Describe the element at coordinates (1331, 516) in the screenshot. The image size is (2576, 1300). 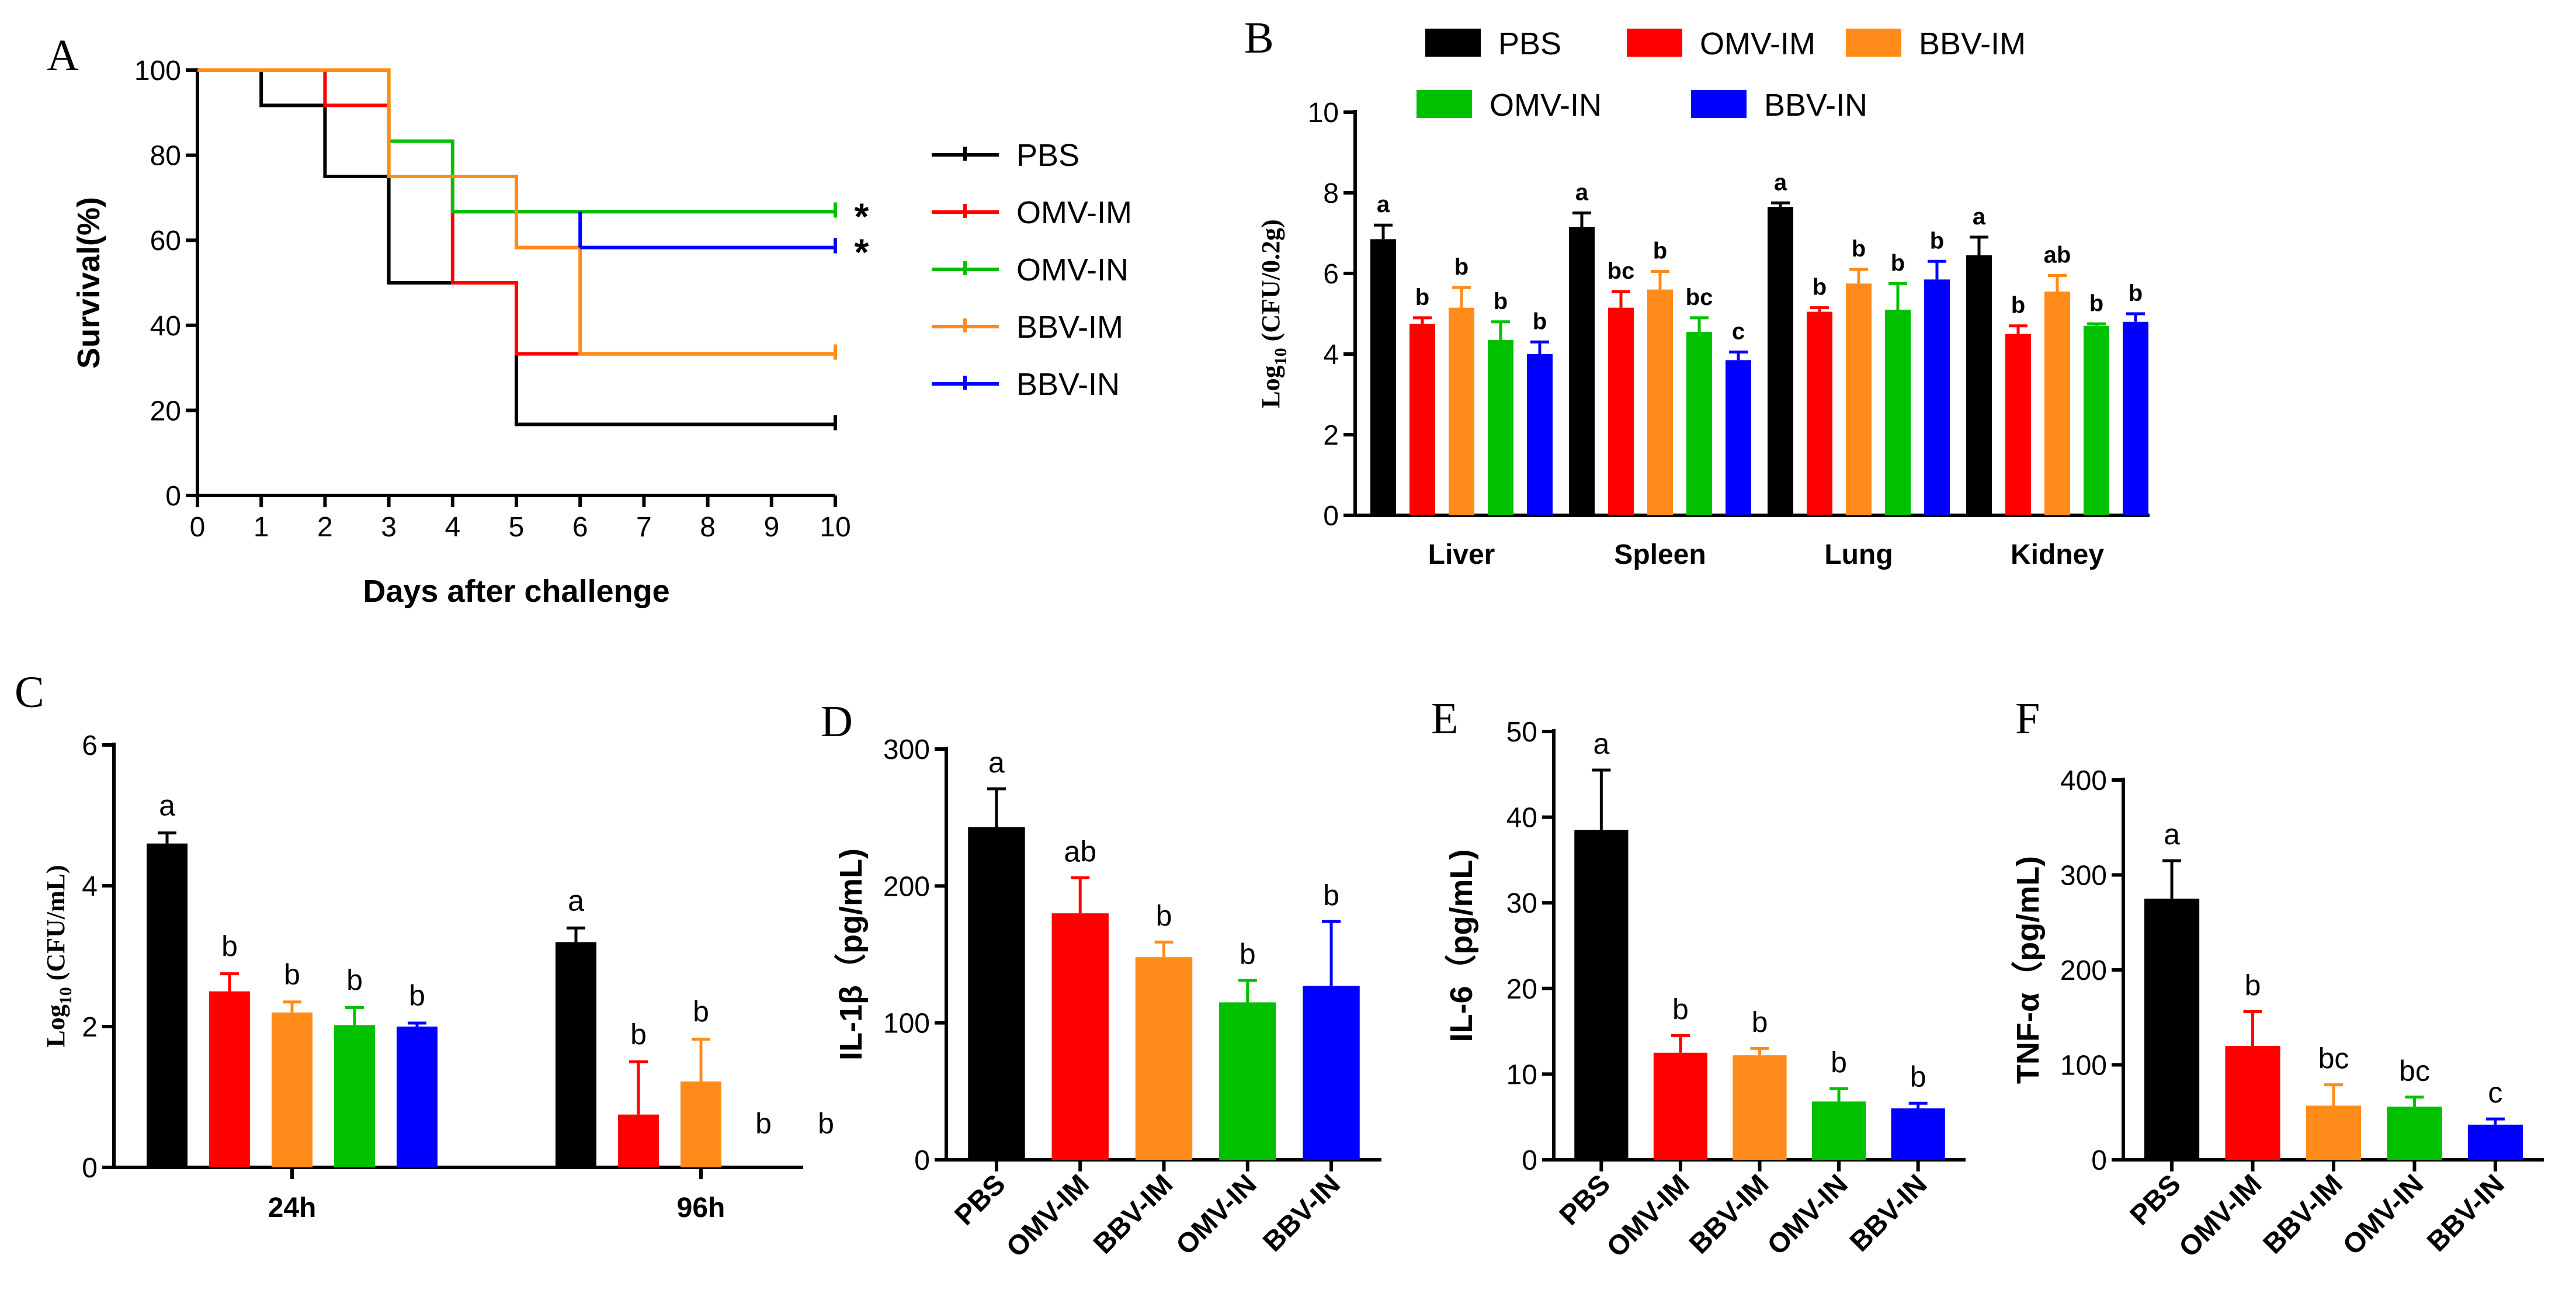
I see `b-y-tick-label: 0` at that location.